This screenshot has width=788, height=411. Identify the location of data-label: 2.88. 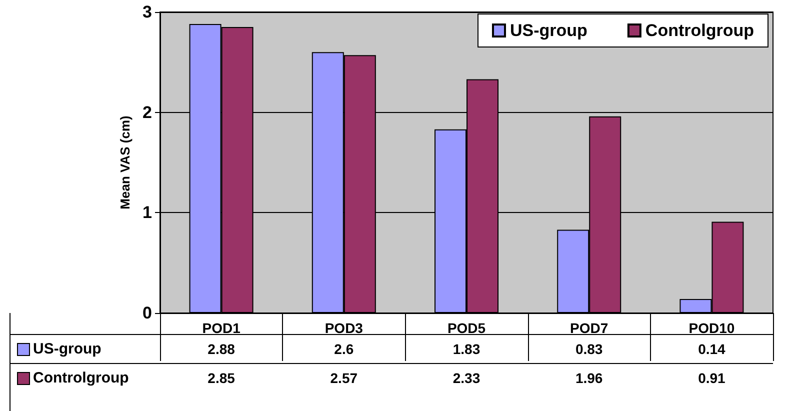
(222, 349).